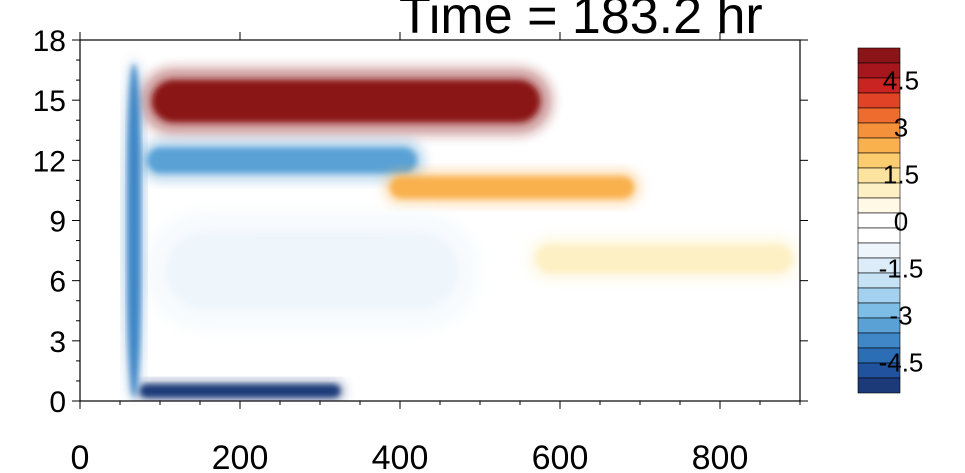 The height and width of the screenshot is (473, 965). Describe the element at coordinates (49, 161) in the screenshot. I see `y-tick-label: 12` at that location.